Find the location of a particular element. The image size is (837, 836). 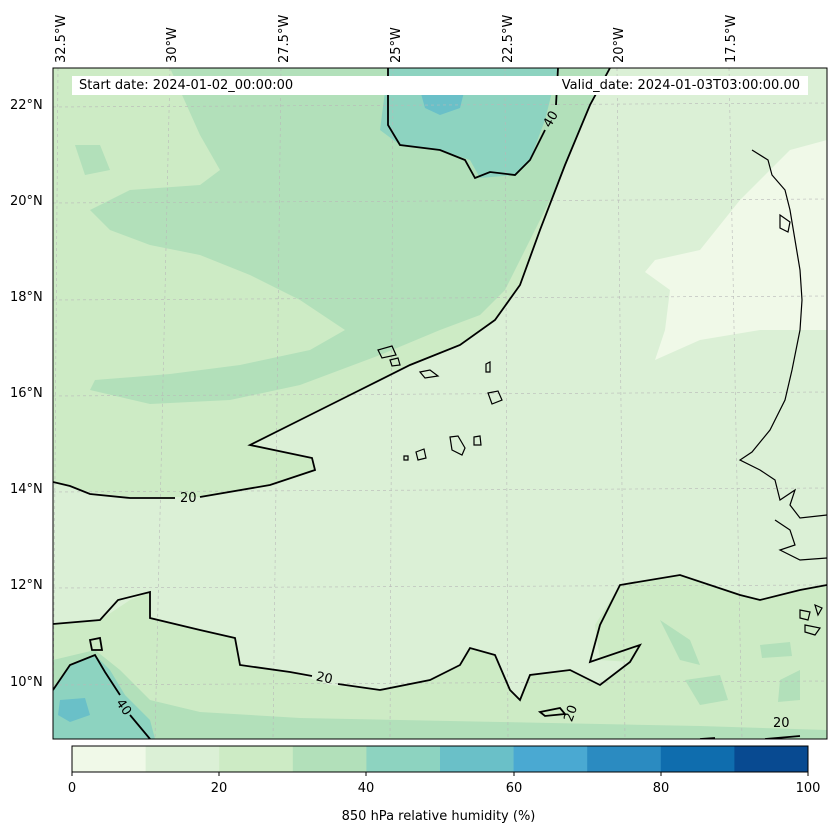

colorbar-swatches is located at coordinates (440, 759).